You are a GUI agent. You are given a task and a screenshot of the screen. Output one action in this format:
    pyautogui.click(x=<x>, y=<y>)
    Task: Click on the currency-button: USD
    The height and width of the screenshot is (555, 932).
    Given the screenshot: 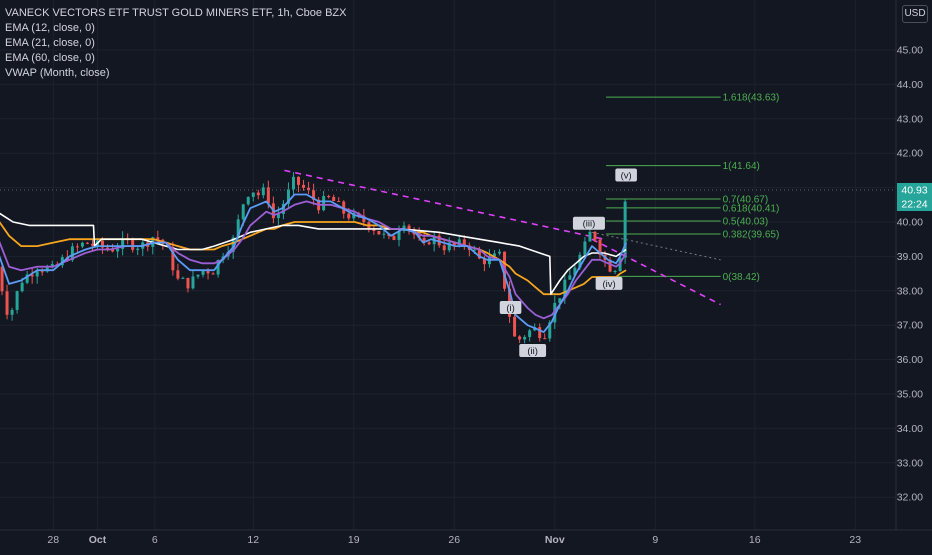 What is the action you would take?
    pyautogui.click(x=915, y=14)
    